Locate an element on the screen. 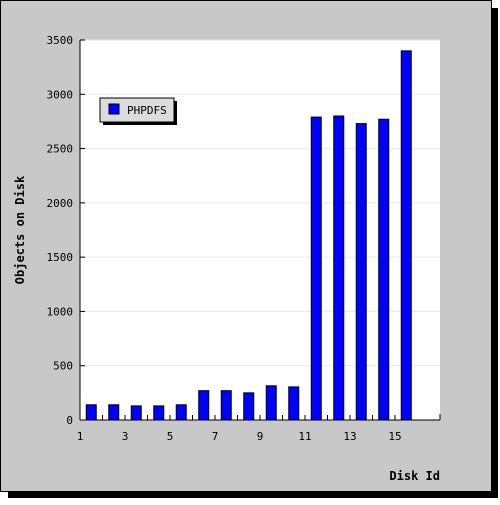 This screenshot has height=505, width=500. y-tick-label: 1500 is located at coordinates (60, 257).